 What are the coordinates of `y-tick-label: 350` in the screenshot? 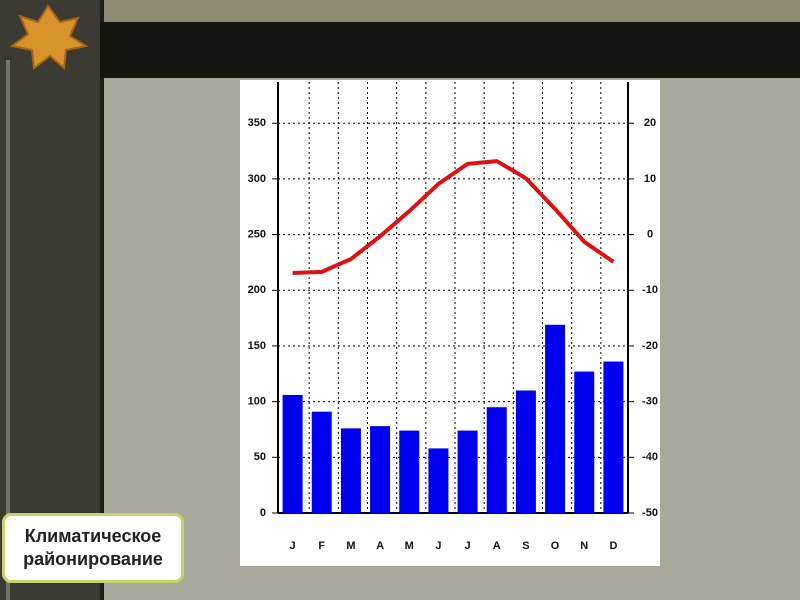 It's located at (257, 123).